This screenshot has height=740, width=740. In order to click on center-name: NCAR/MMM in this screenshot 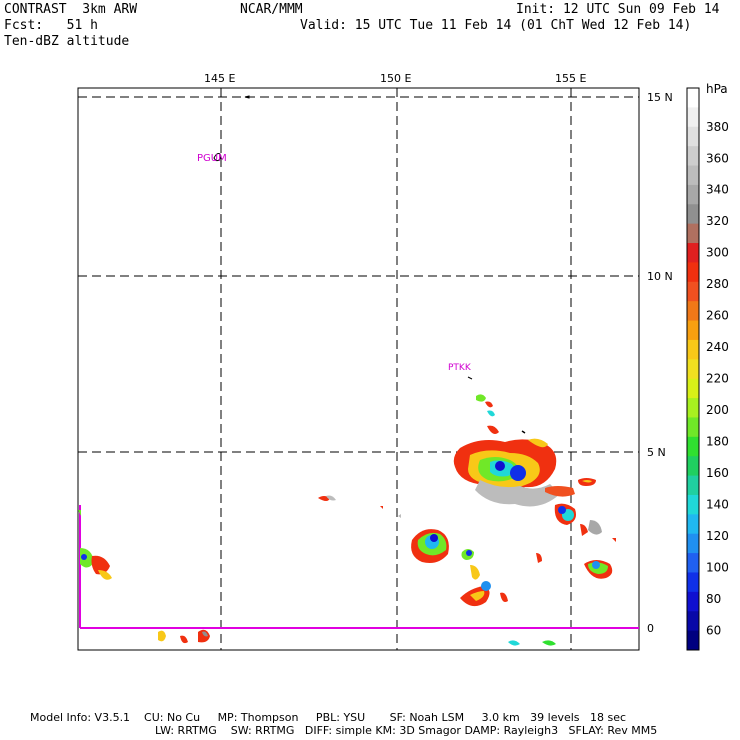, I will do `click(271, 9)`.